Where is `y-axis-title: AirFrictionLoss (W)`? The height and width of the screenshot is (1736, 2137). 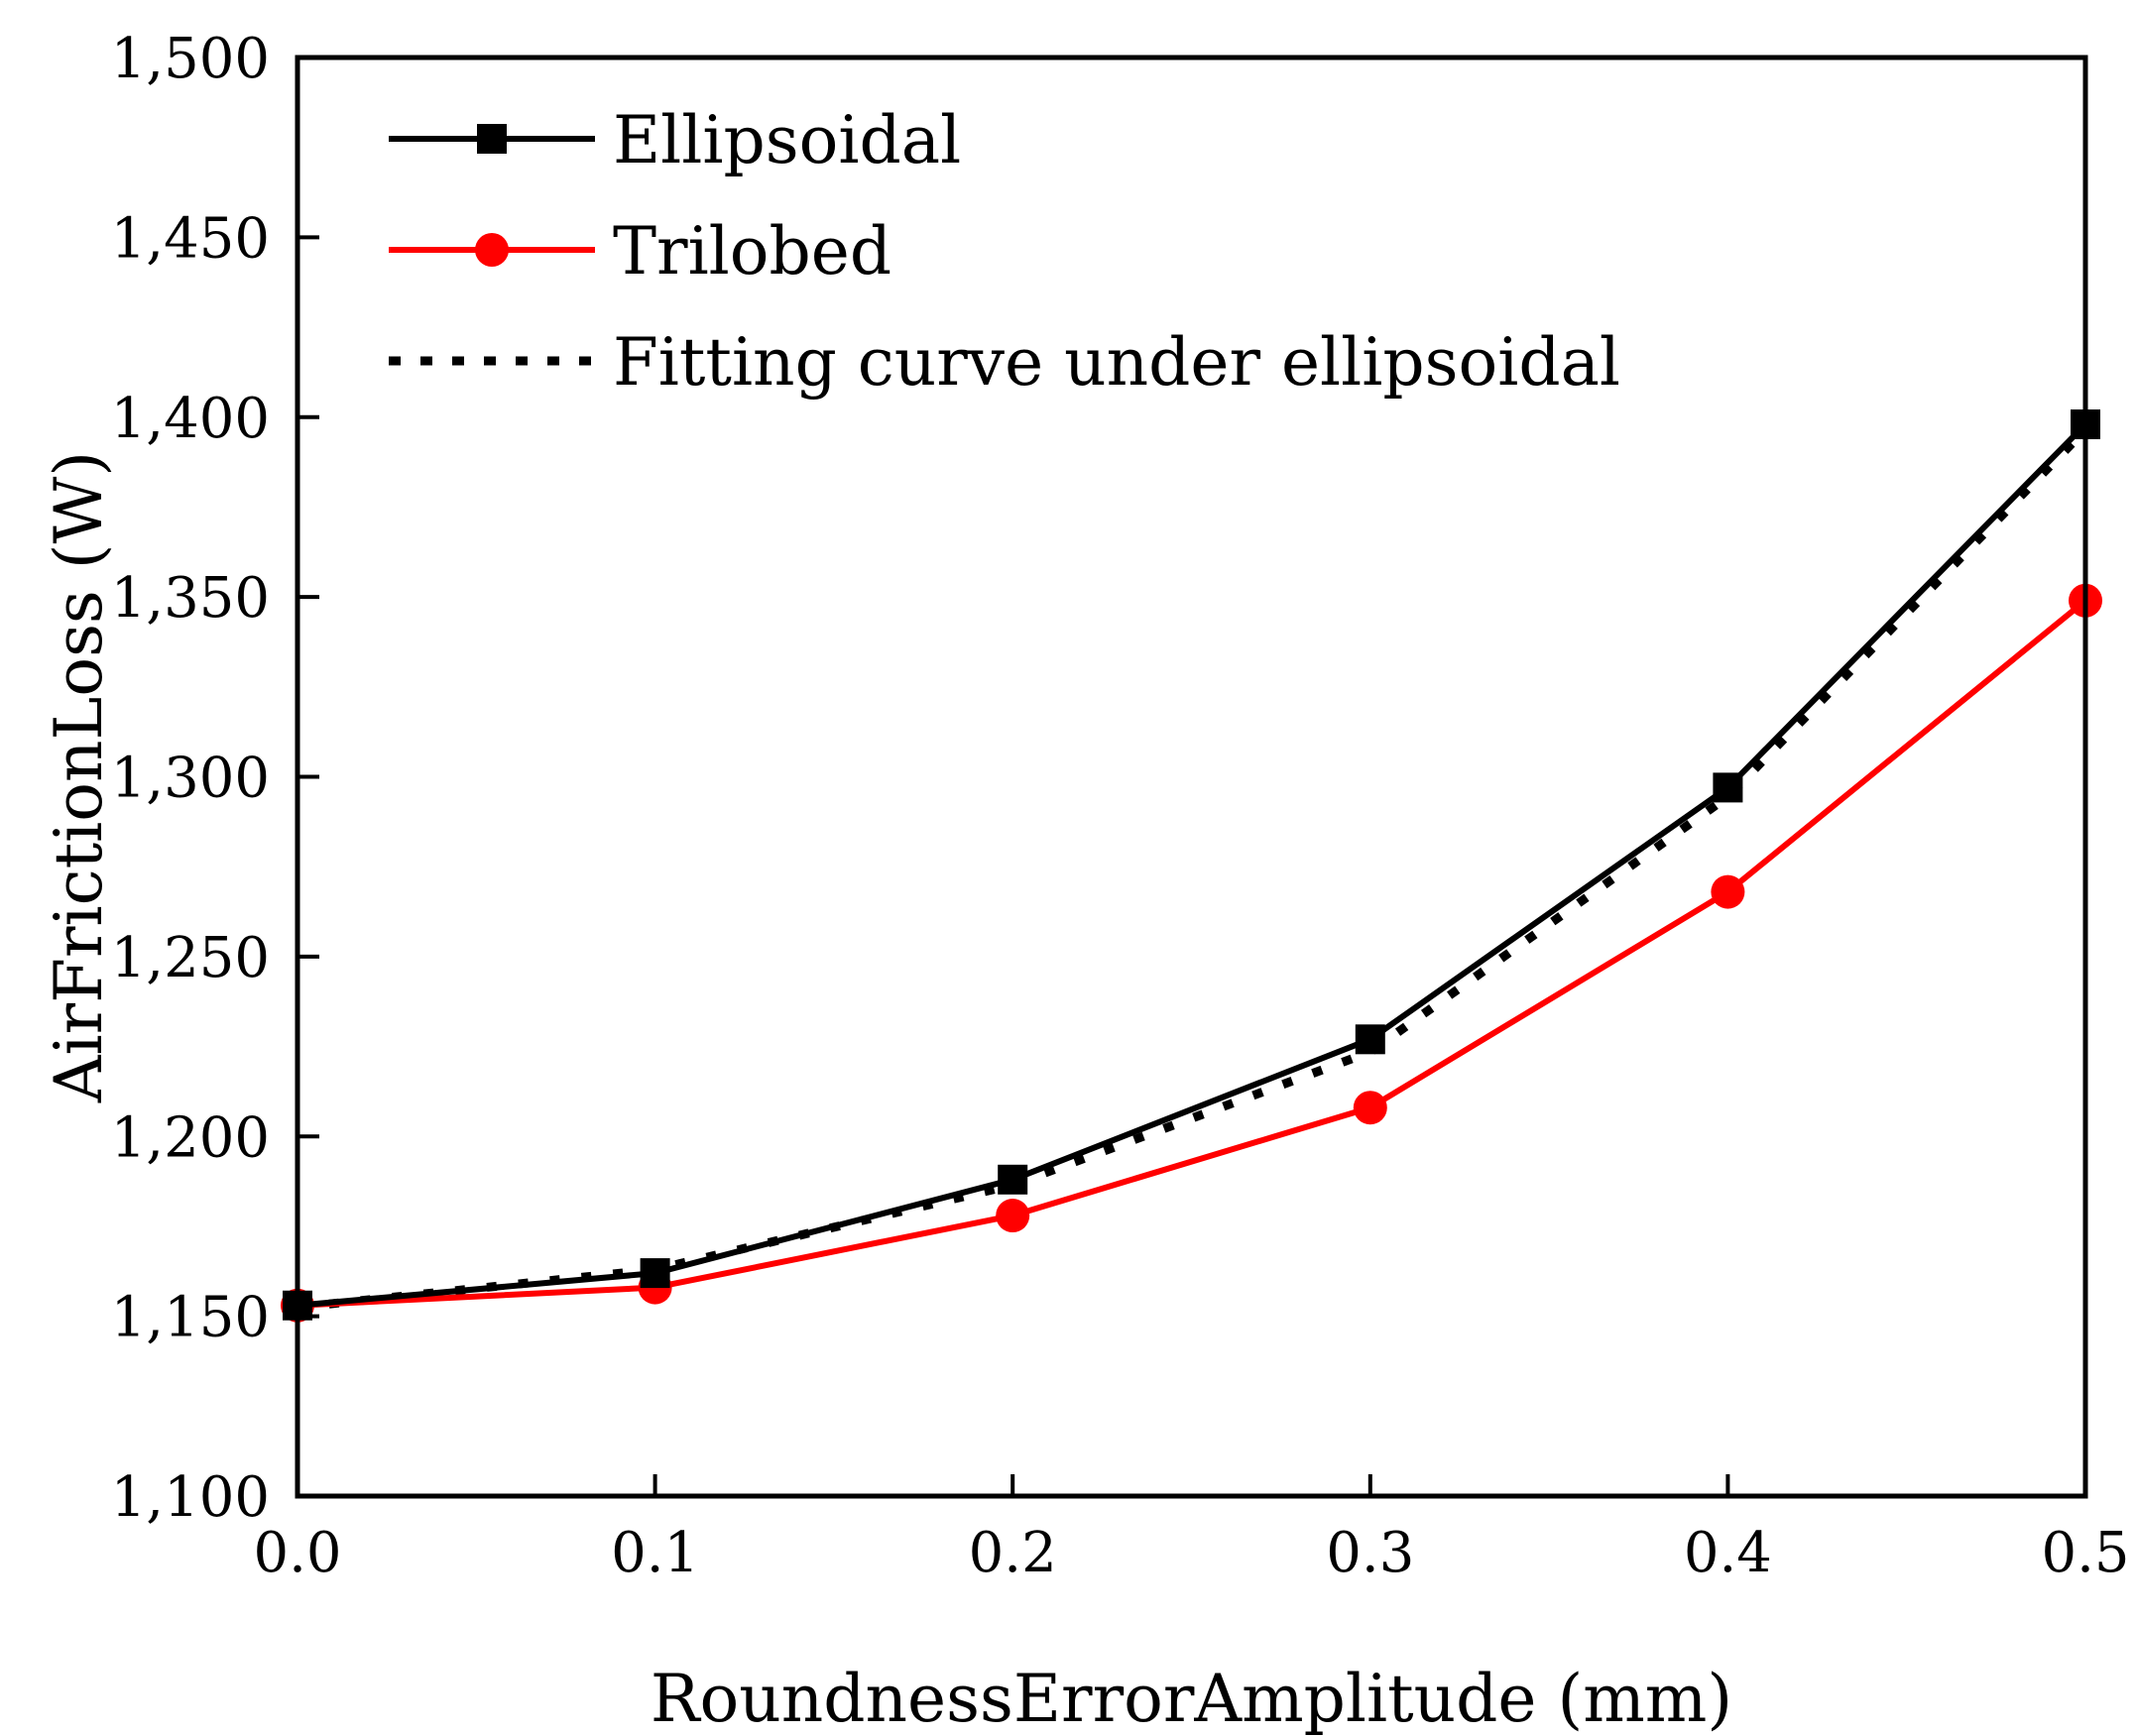 y-axis-title: AirFrictionLoss (W) is located at coordinates (79, 777).